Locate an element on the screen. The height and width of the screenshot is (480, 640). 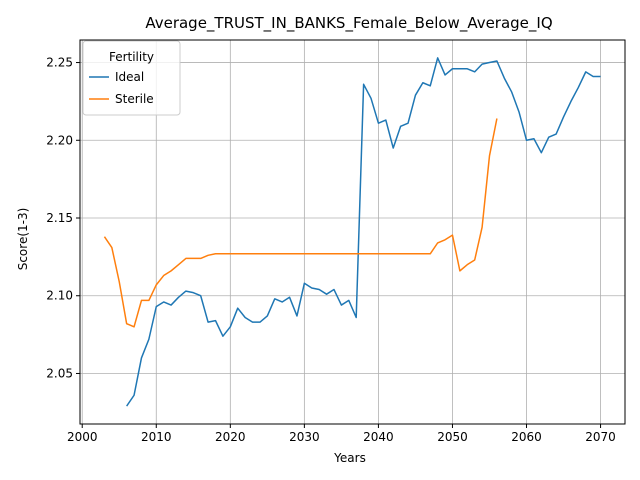
x-tick-label: 2050 is located at coordinates (452, 437).